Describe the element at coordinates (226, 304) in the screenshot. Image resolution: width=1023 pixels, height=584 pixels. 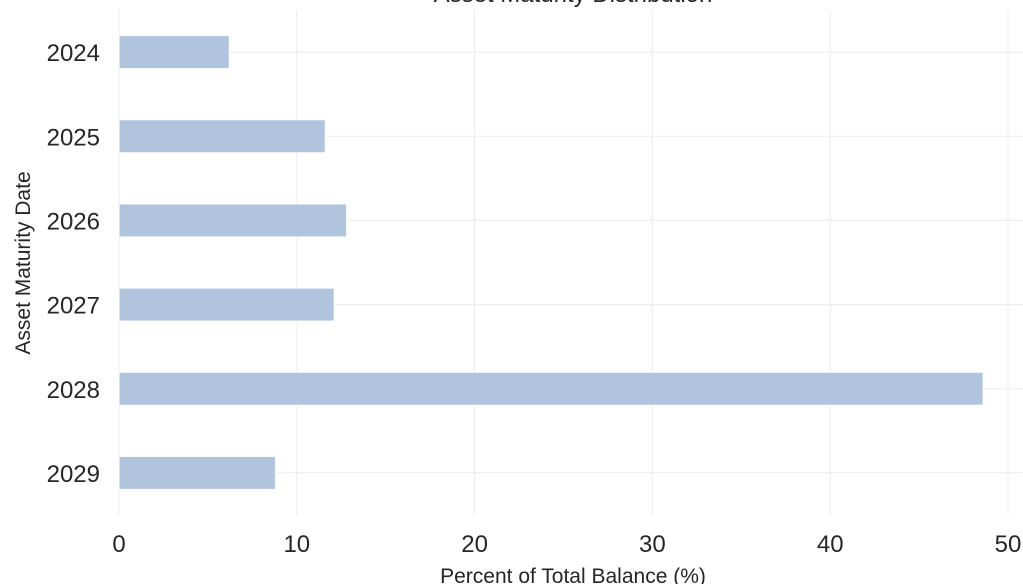
I see `bar-2027` at that location.